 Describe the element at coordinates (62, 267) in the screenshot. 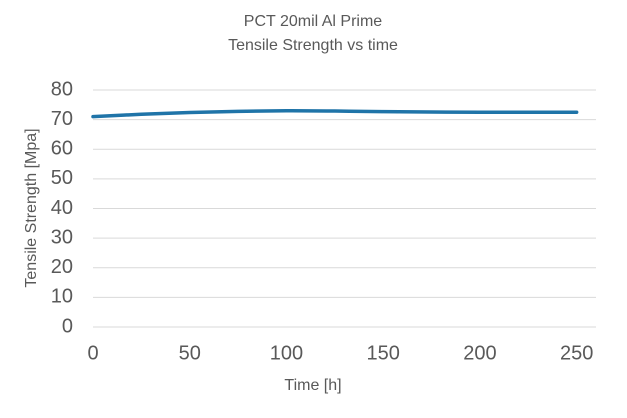

I see `y-tick-label: 20` at that location.